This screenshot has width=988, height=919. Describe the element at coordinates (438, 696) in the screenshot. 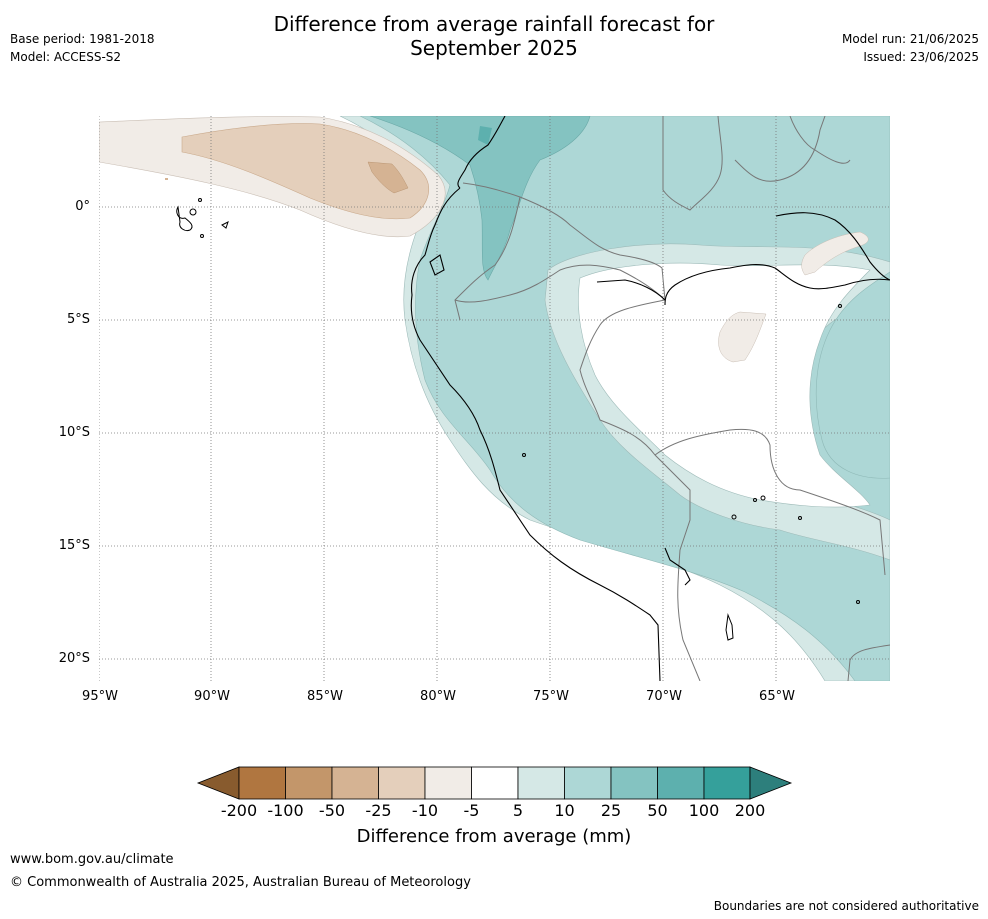

I see `lon-label-80w: 80°W` at that location.